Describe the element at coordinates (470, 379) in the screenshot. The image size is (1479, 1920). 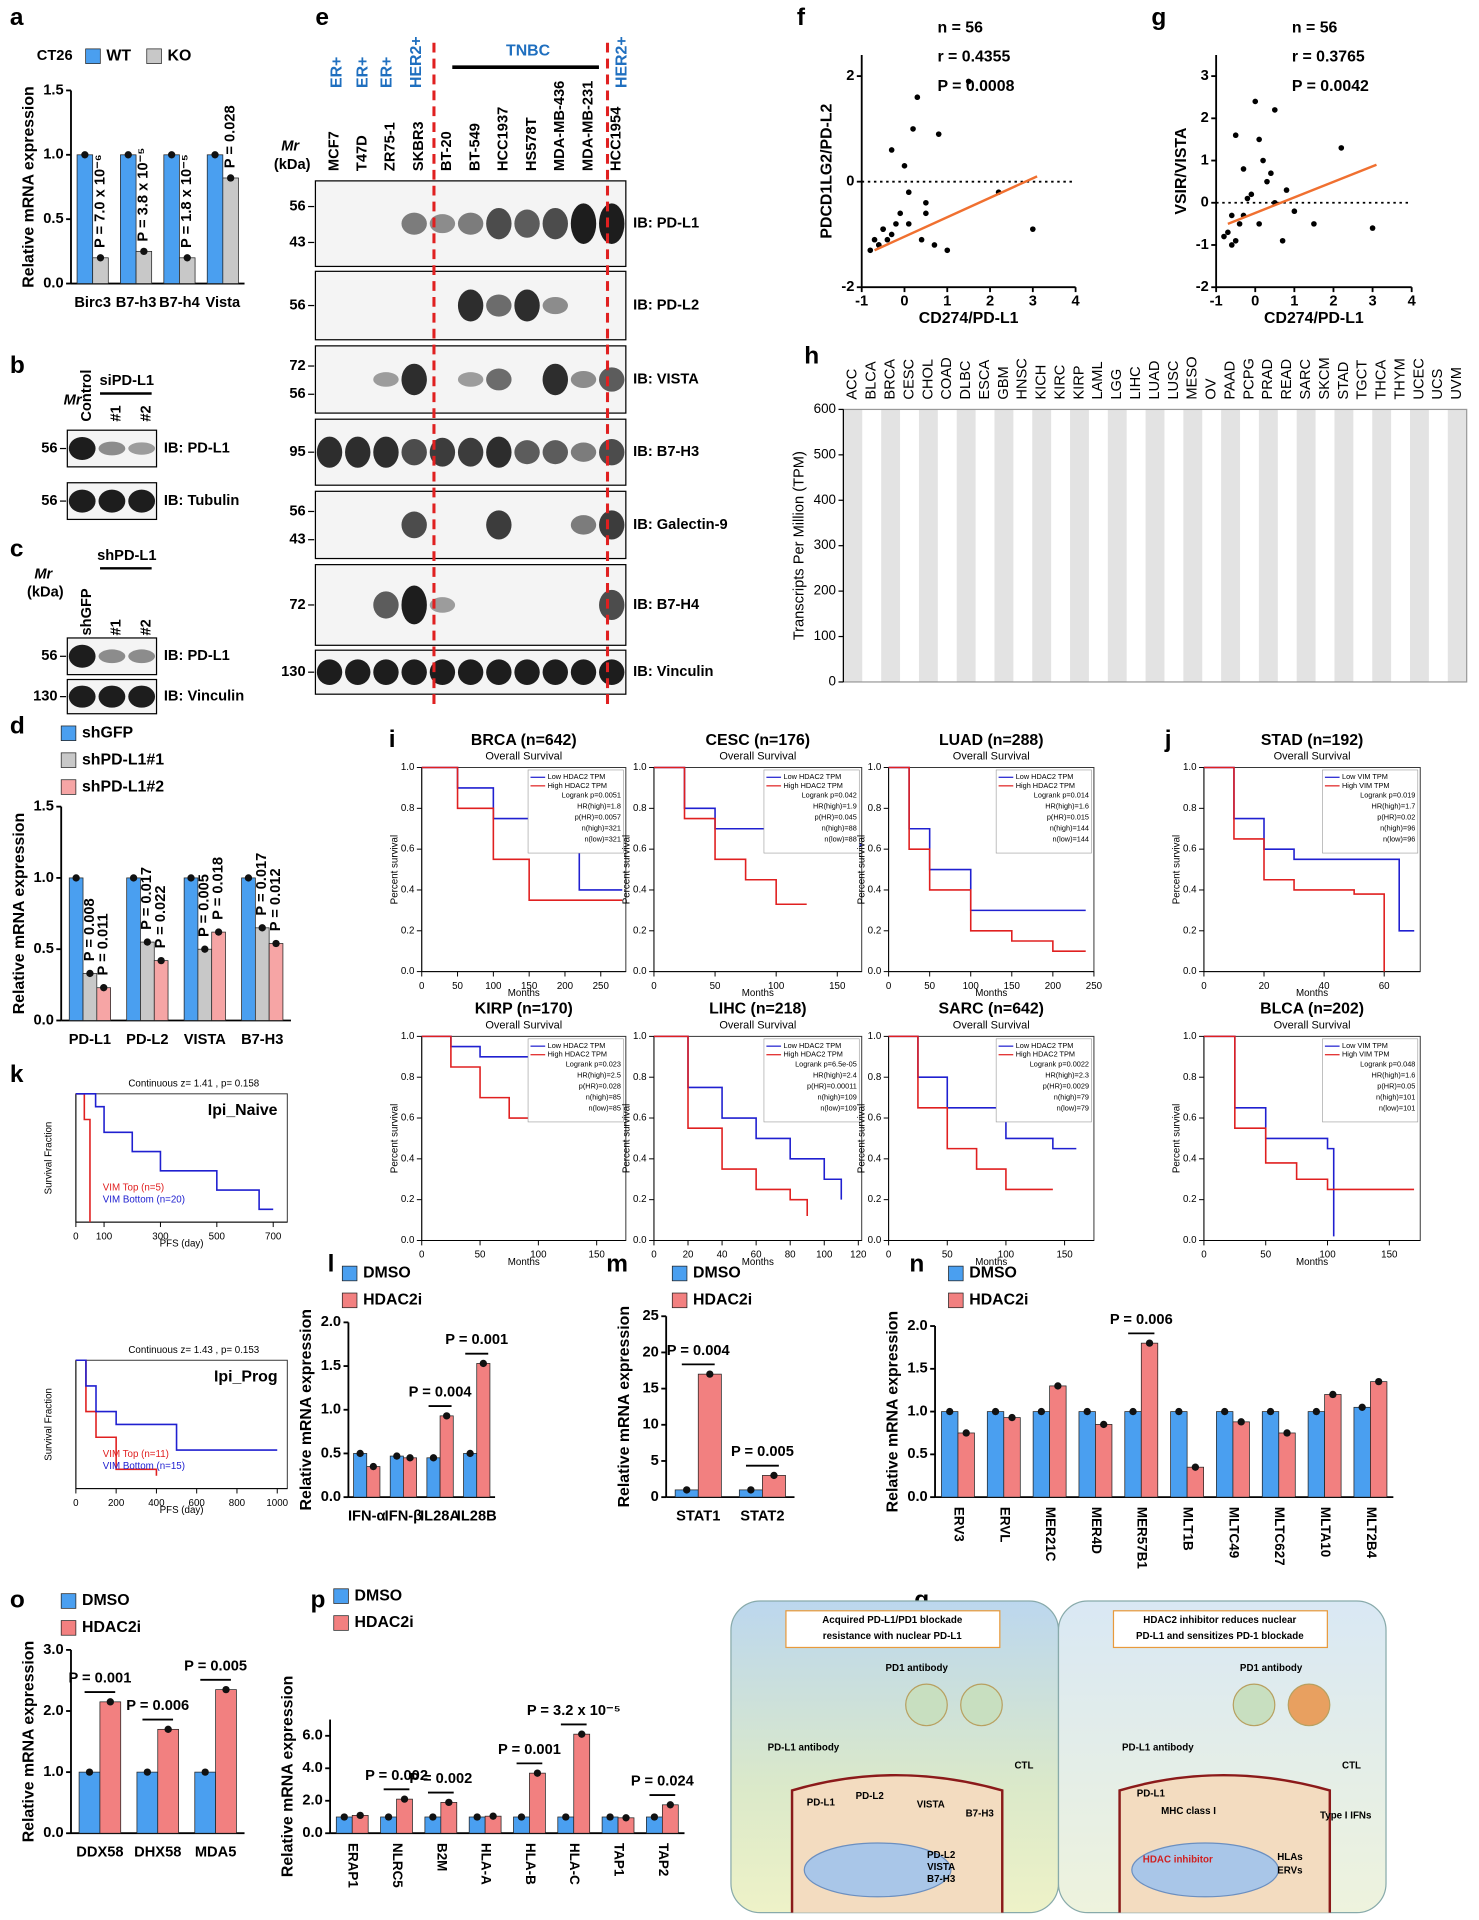
I see `blot-panel` at that location.